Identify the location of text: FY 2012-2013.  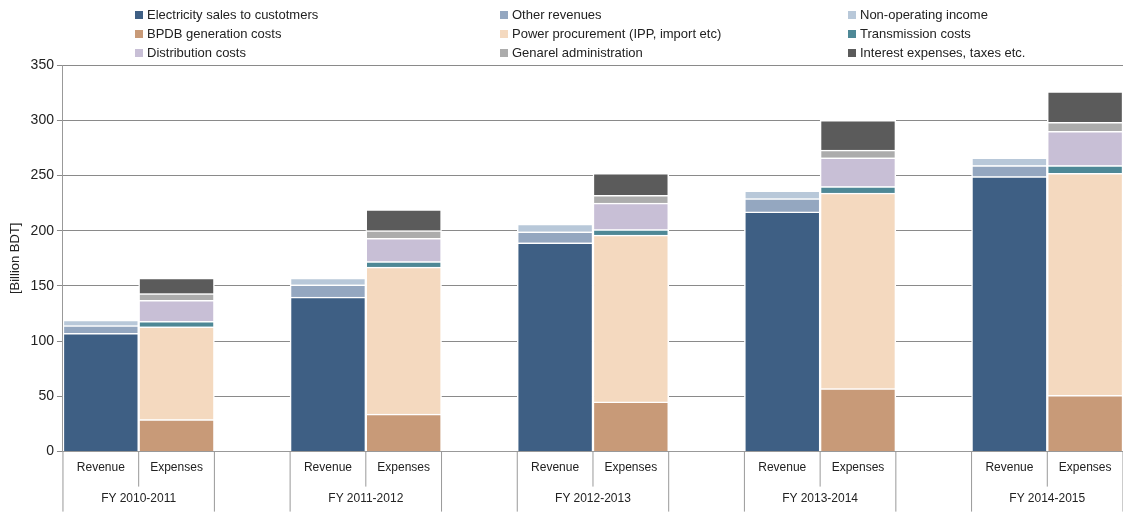
(593, 497).